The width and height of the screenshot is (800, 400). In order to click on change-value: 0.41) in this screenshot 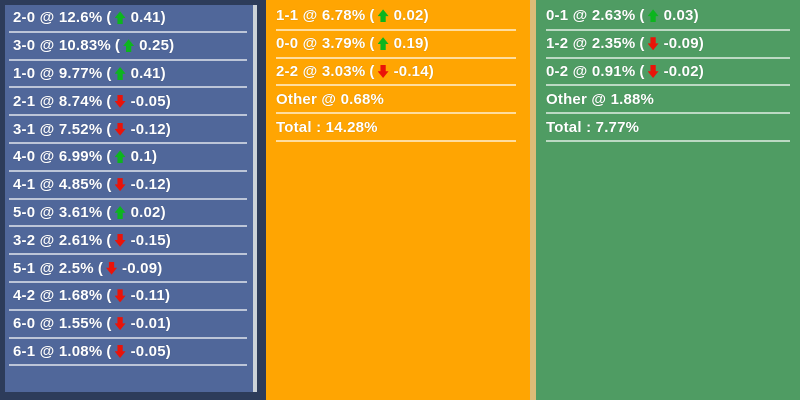, I will do `click(148, 73)`.